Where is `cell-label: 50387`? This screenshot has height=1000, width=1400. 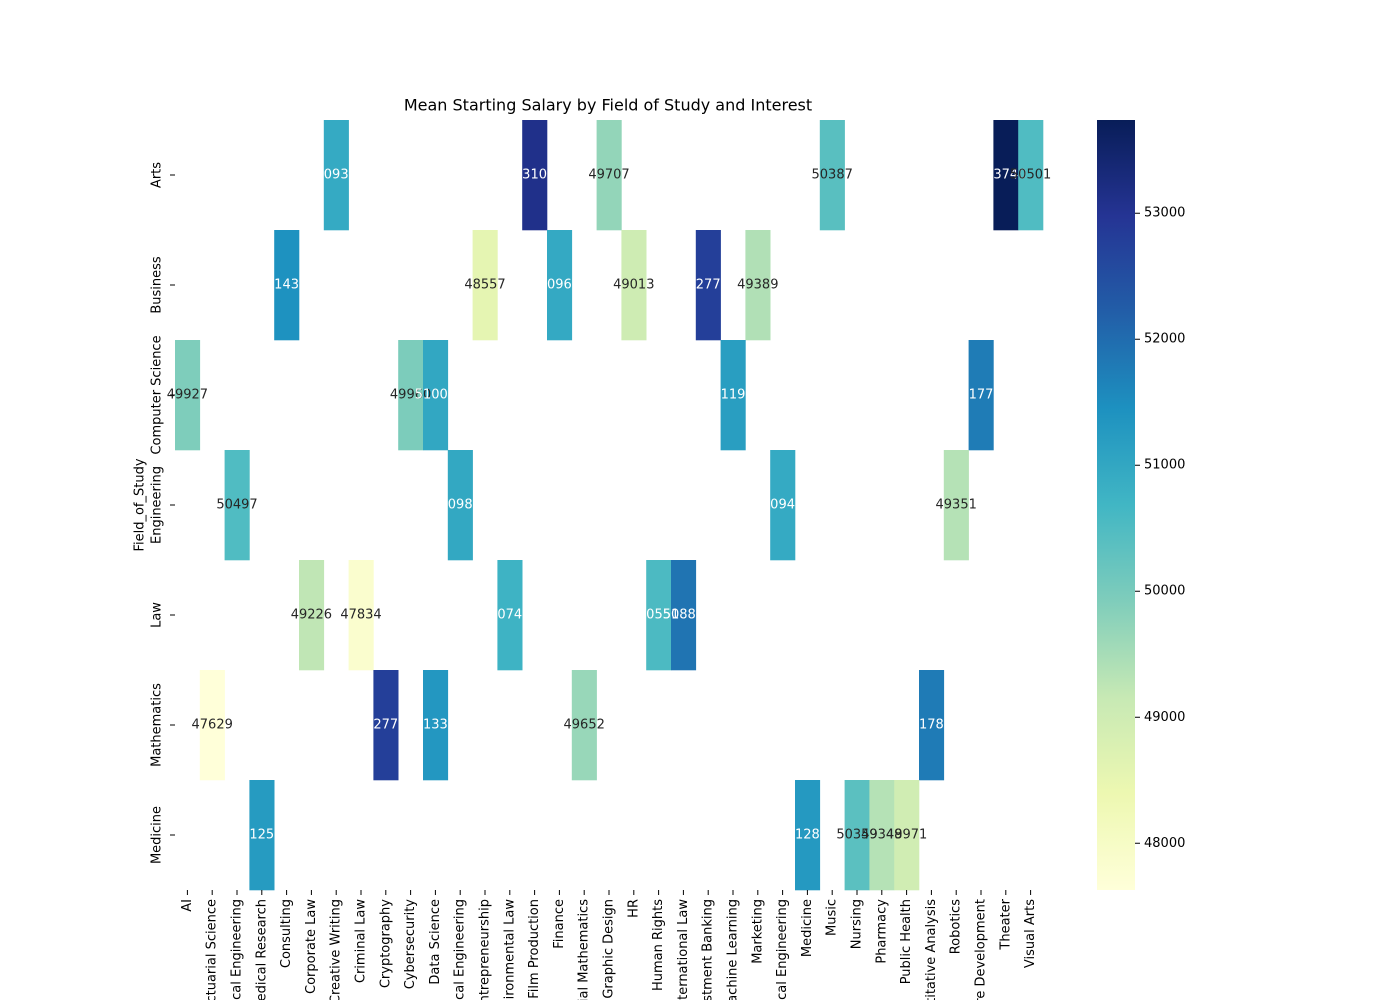
cell-label: 50387 is located at coordinates (832, 175).